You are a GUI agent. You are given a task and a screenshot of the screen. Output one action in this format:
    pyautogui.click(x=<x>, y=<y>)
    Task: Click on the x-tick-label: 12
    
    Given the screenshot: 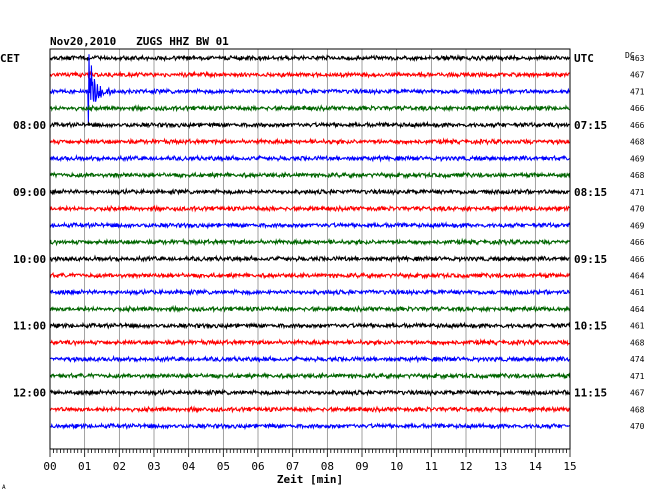 What is the action you would take?
    pyautogui.click(x=465, y=466)
    